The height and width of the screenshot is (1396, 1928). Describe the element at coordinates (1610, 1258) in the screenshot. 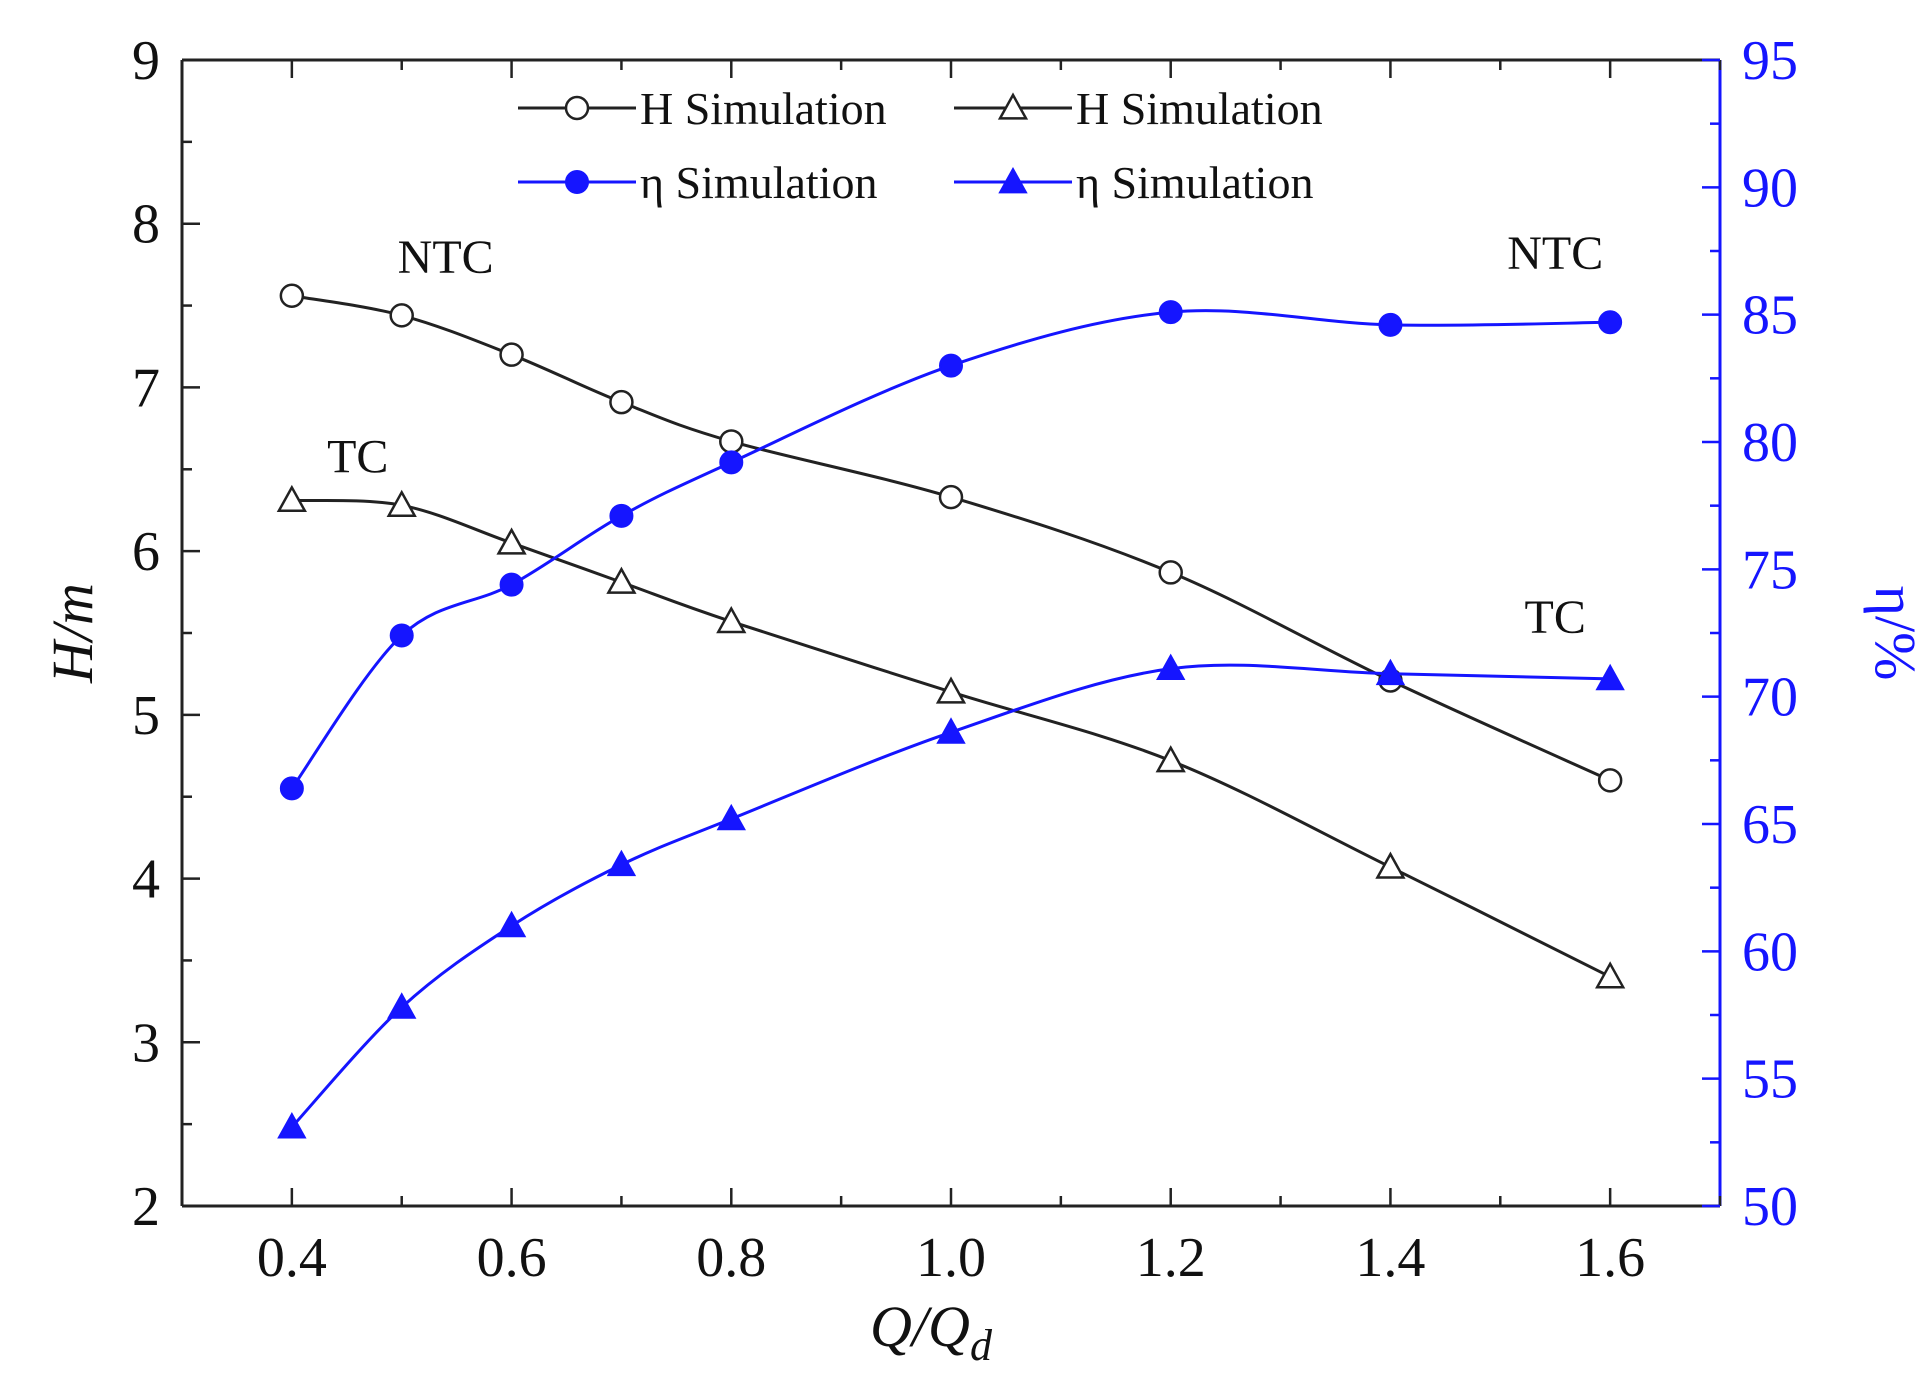

I see `x-tick-label: 1.6` at that location.